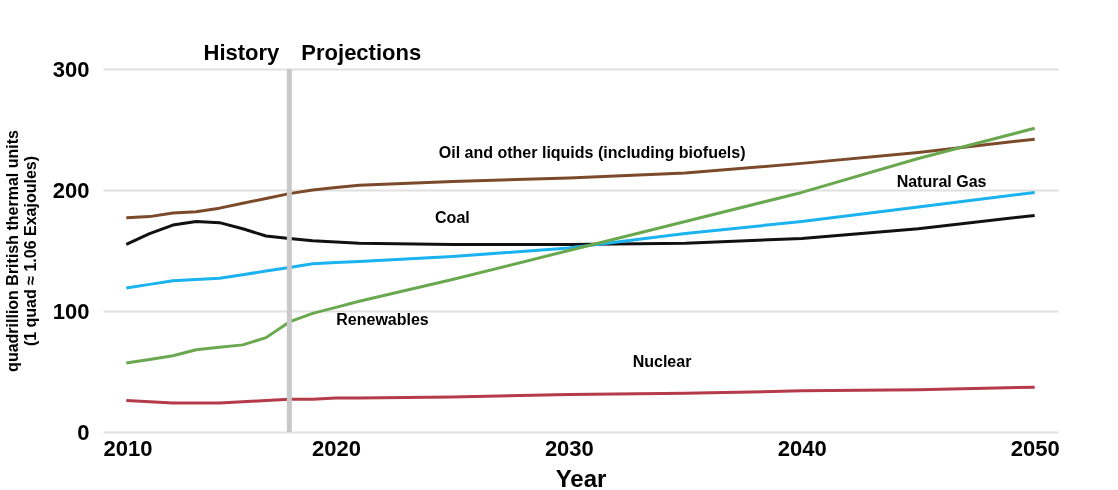 The image size is (1118, 490). What do you see at coordinates (382, 320) in the screenshot?
I see `series-label: Renewables` at bounding box center [382, 320].